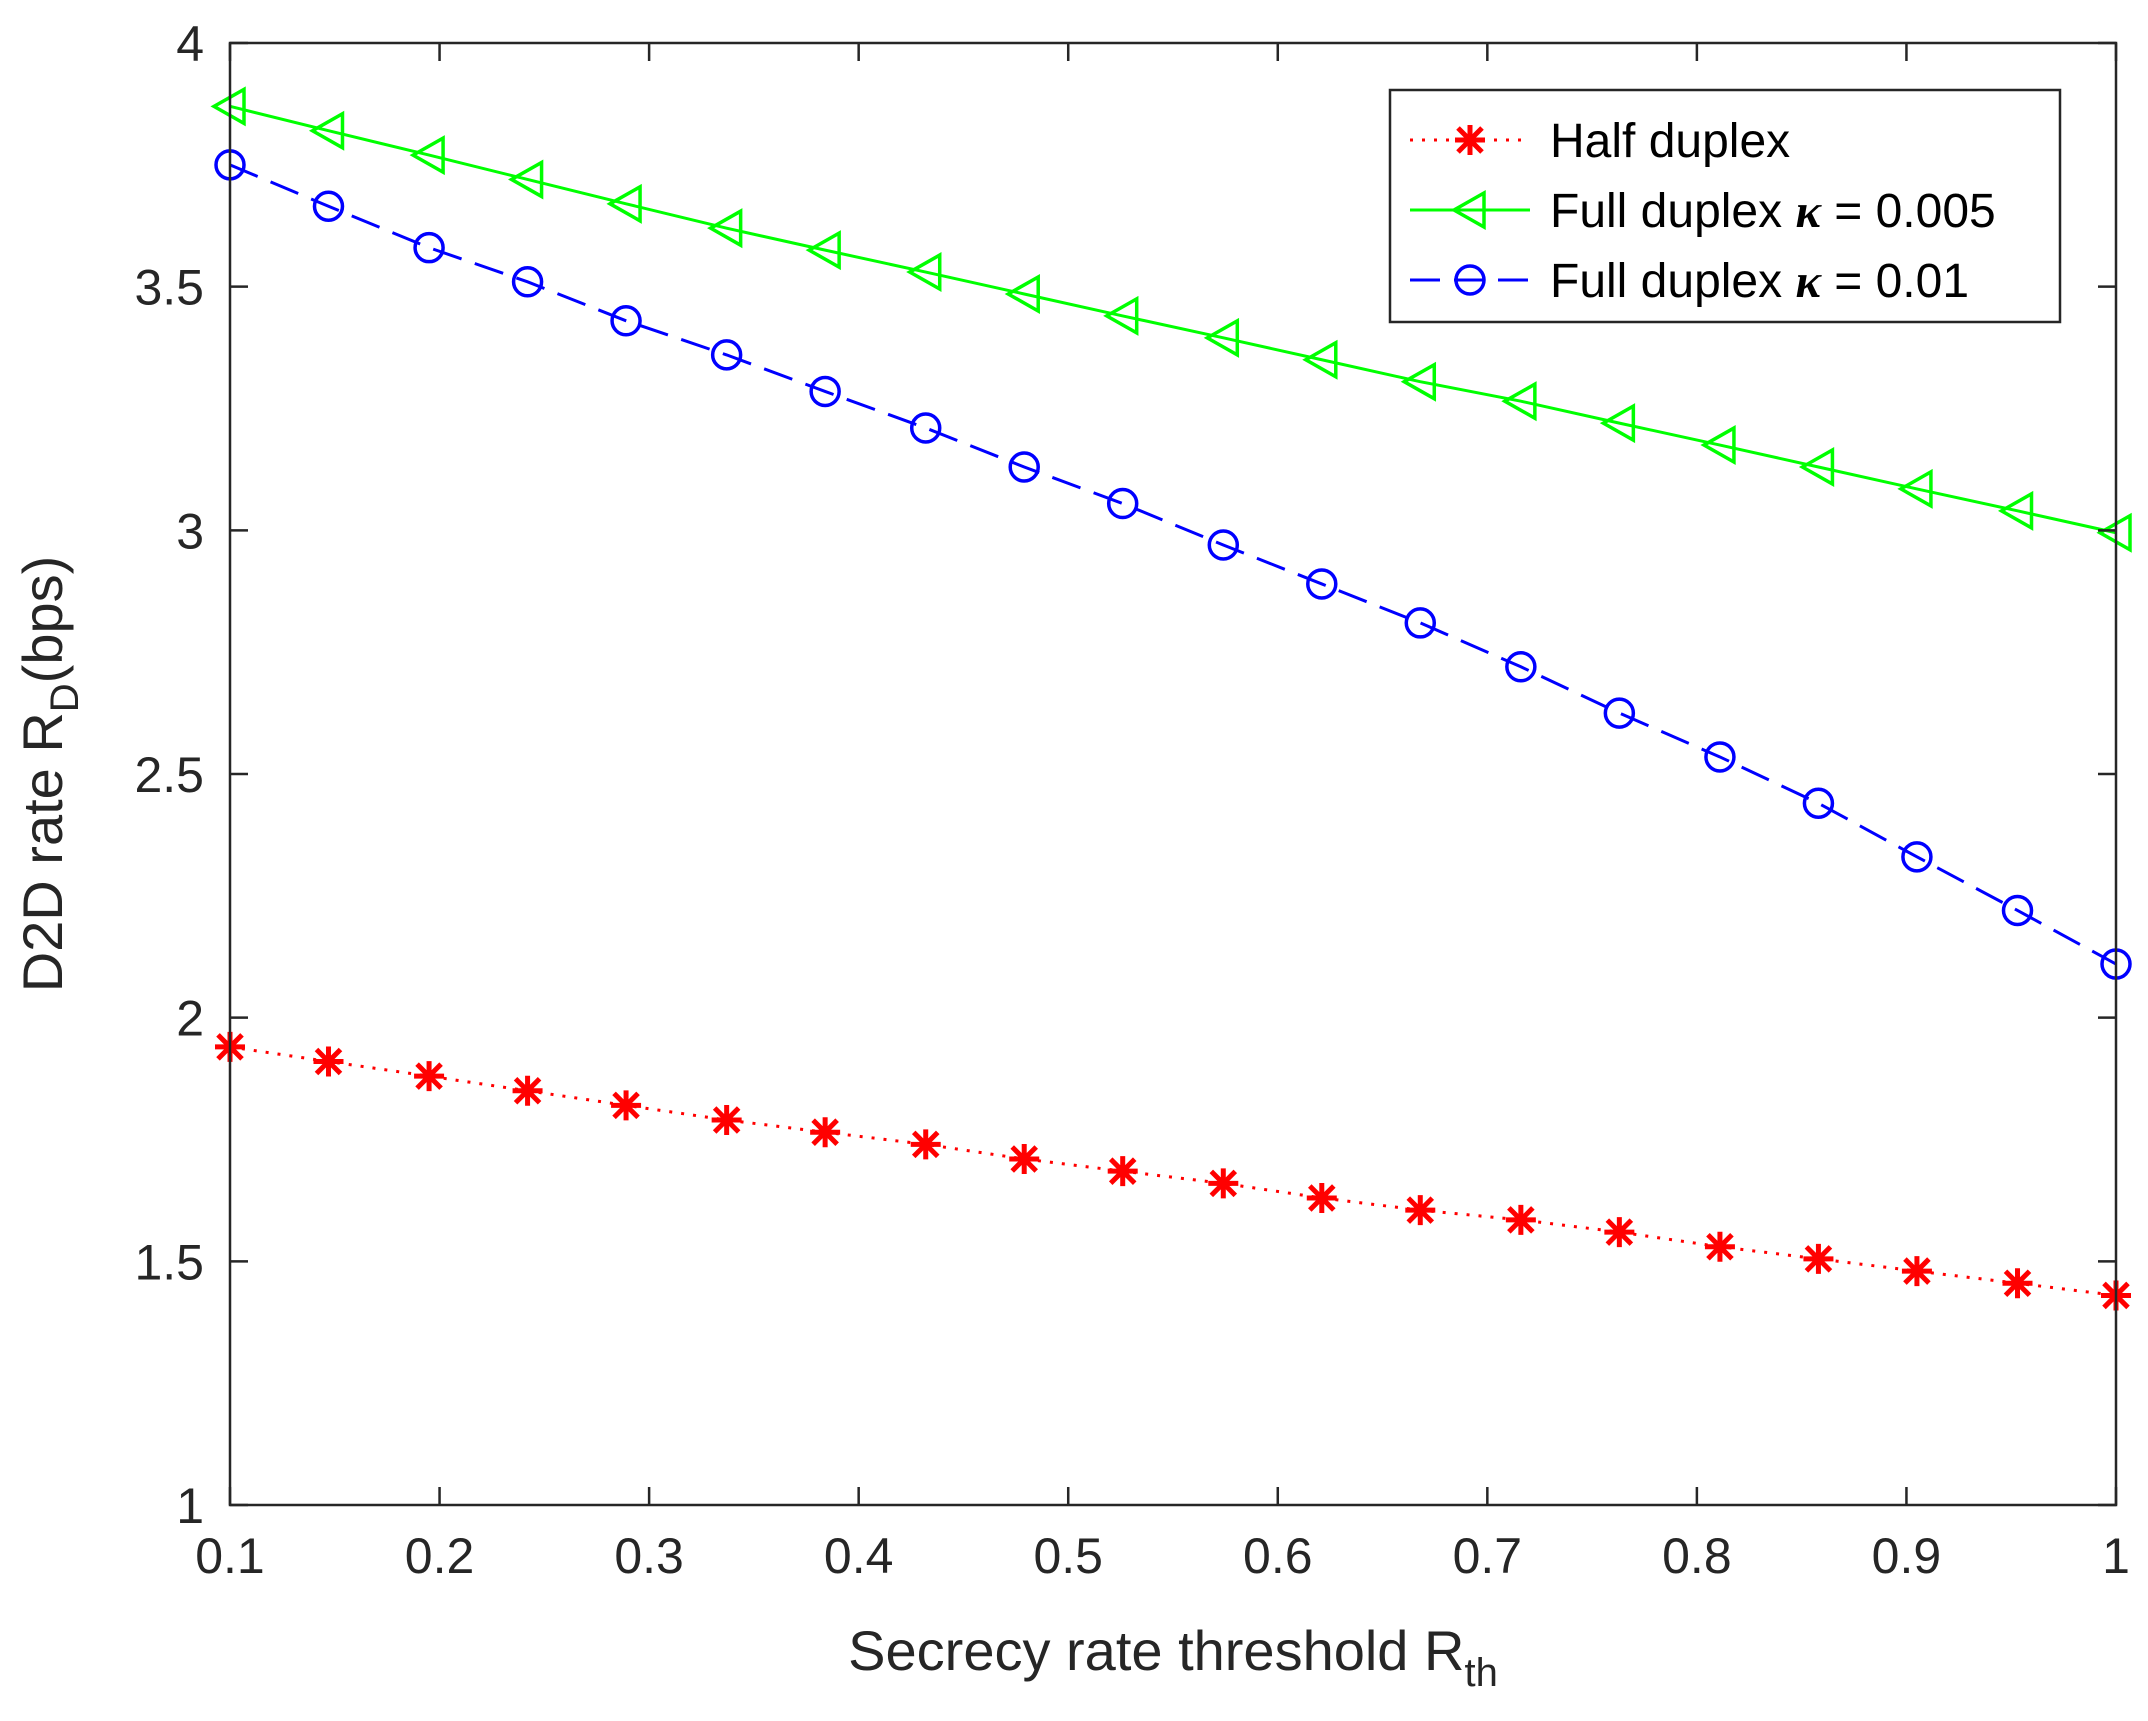  I want to click on y-tick-label: 1.5, so click(169, 1262).